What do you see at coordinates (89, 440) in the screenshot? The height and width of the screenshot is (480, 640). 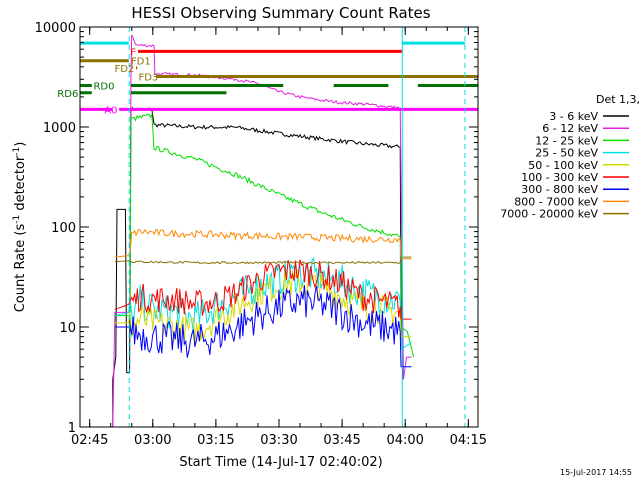 I see `x-tick-label-0: 02:45` at bounding box center [89, 440].